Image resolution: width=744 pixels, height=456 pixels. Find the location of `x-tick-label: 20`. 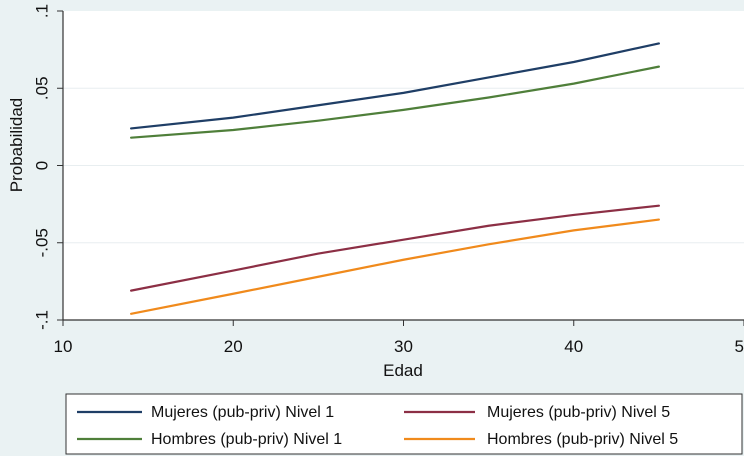

x-tick-label: 20 is located at coordinates (233, 346).